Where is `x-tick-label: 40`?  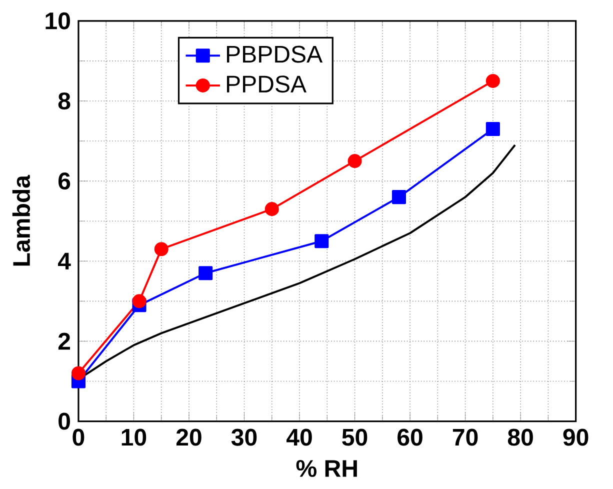
x-tick-label: 40 is located at coordinates (299, 437).